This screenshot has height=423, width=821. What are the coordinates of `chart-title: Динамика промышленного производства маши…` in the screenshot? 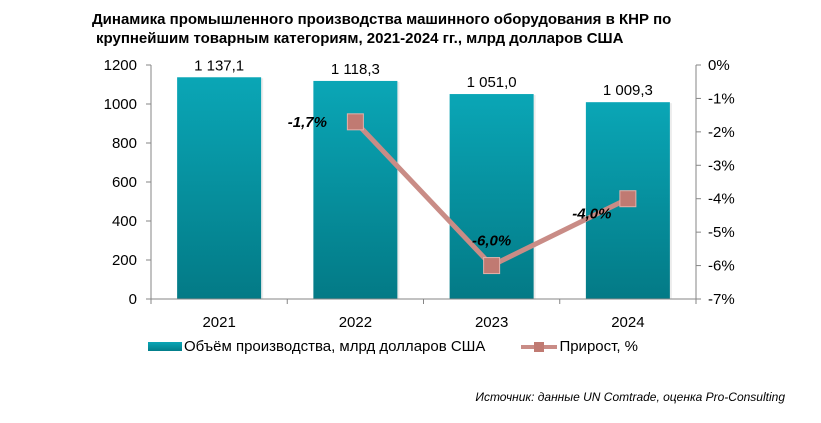 It's located at (422, 29).